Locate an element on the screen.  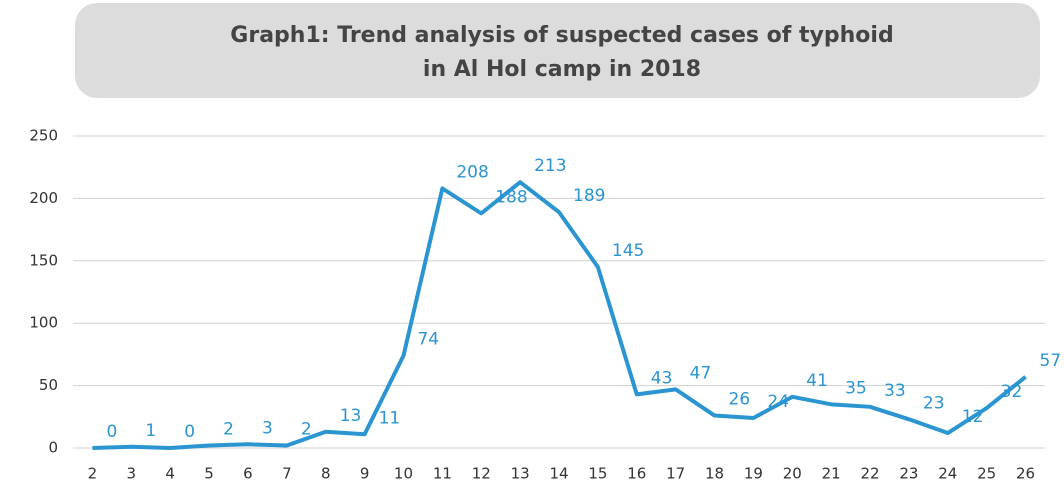
x-tick-label: 2 is located at coordinates (93, 474).